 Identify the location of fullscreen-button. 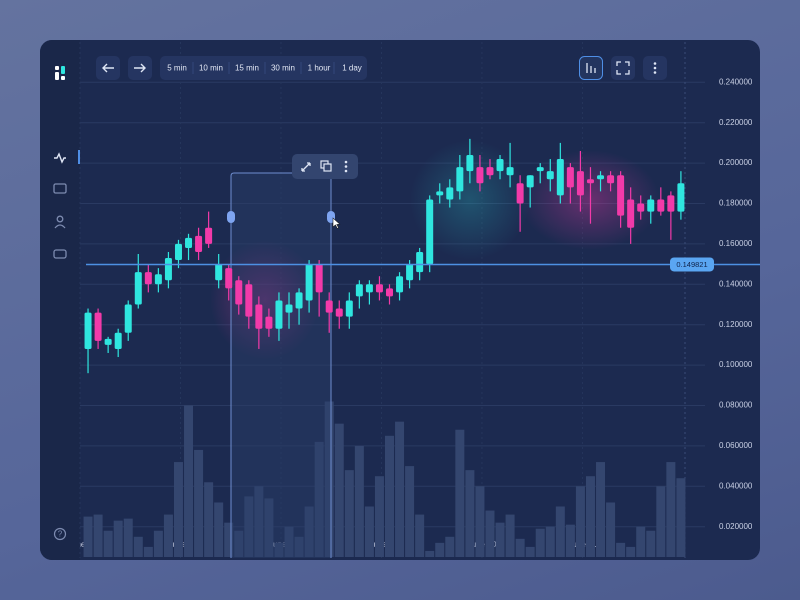
(623, 68).